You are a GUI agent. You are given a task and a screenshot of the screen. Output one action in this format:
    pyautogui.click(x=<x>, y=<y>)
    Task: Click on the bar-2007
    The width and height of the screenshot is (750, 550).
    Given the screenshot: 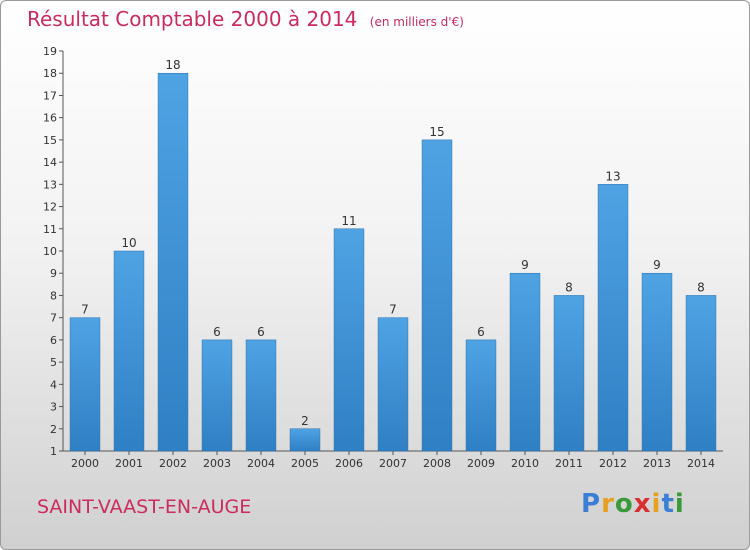 What is the action you would take?
    pyautogui.click(x=393, y=384)
    